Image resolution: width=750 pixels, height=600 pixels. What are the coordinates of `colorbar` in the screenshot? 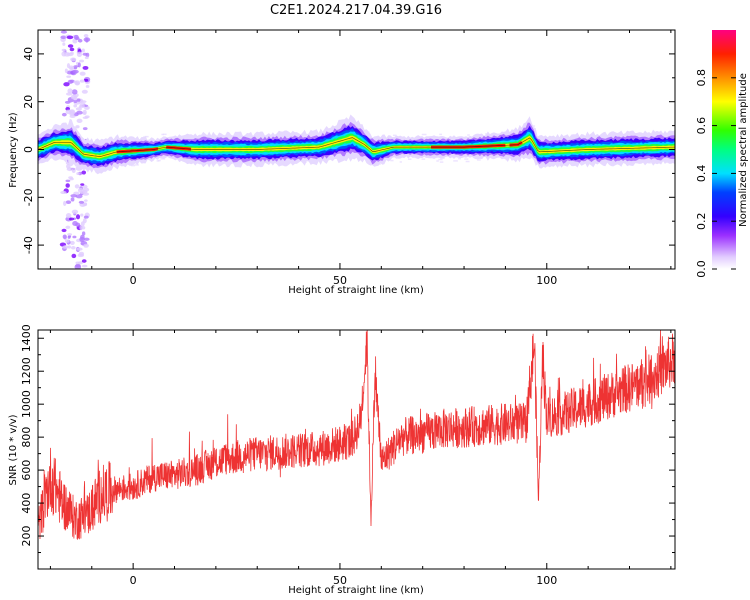 It's located at (724, 149).